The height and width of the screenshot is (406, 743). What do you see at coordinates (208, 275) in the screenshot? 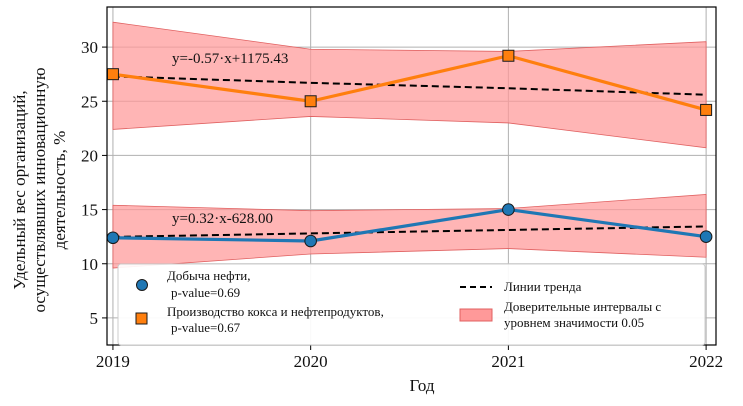
I see `legend-label-series-1-line-1: Добыча нефти,` at bounding box center [208, 275].